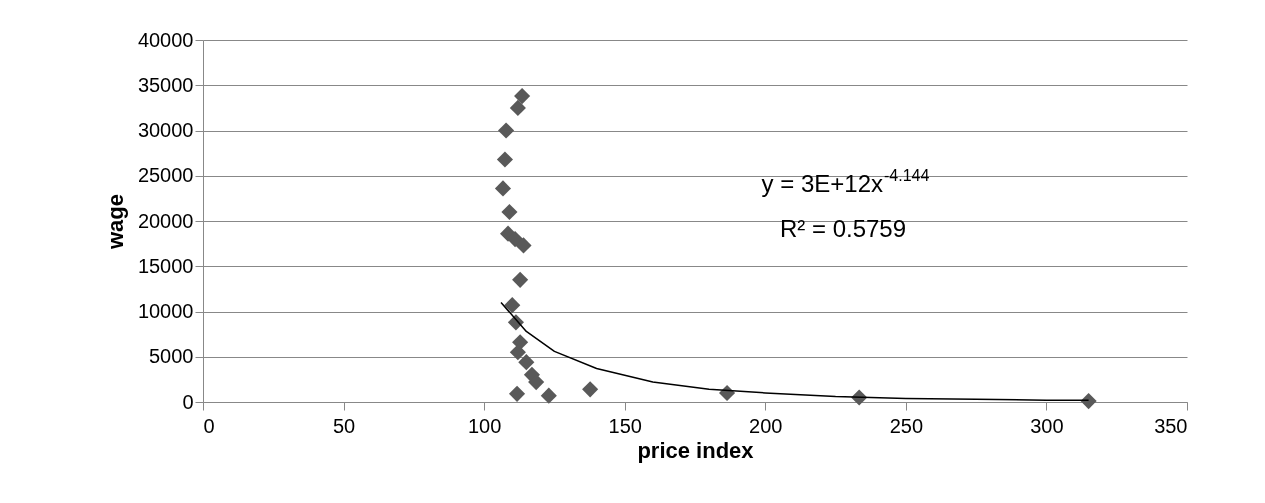 The width and height of the screenshot is (1265, 503). I want to click on y-tick-label: 5000, so click(171, 356).